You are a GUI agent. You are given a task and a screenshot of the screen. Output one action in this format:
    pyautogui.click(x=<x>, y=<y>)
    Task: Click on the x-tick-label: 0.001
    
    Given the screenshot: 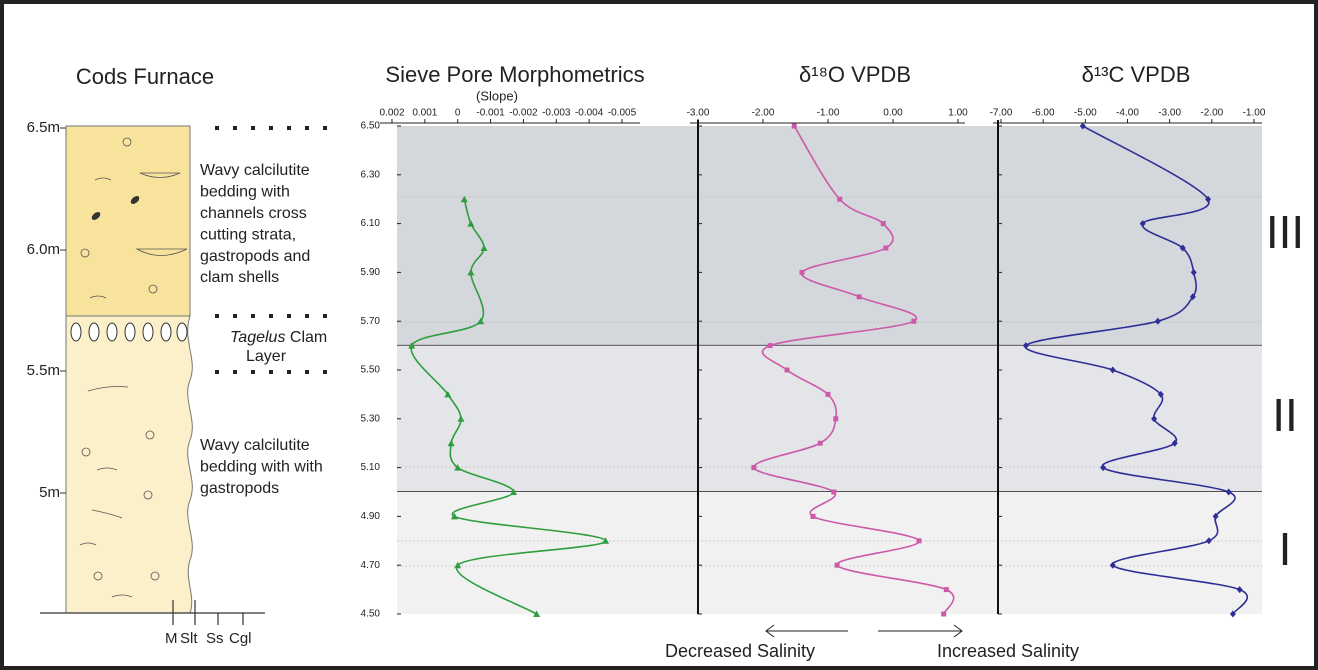 What is the action you would take?
    pyautogui.click(x=424, y=113)
    